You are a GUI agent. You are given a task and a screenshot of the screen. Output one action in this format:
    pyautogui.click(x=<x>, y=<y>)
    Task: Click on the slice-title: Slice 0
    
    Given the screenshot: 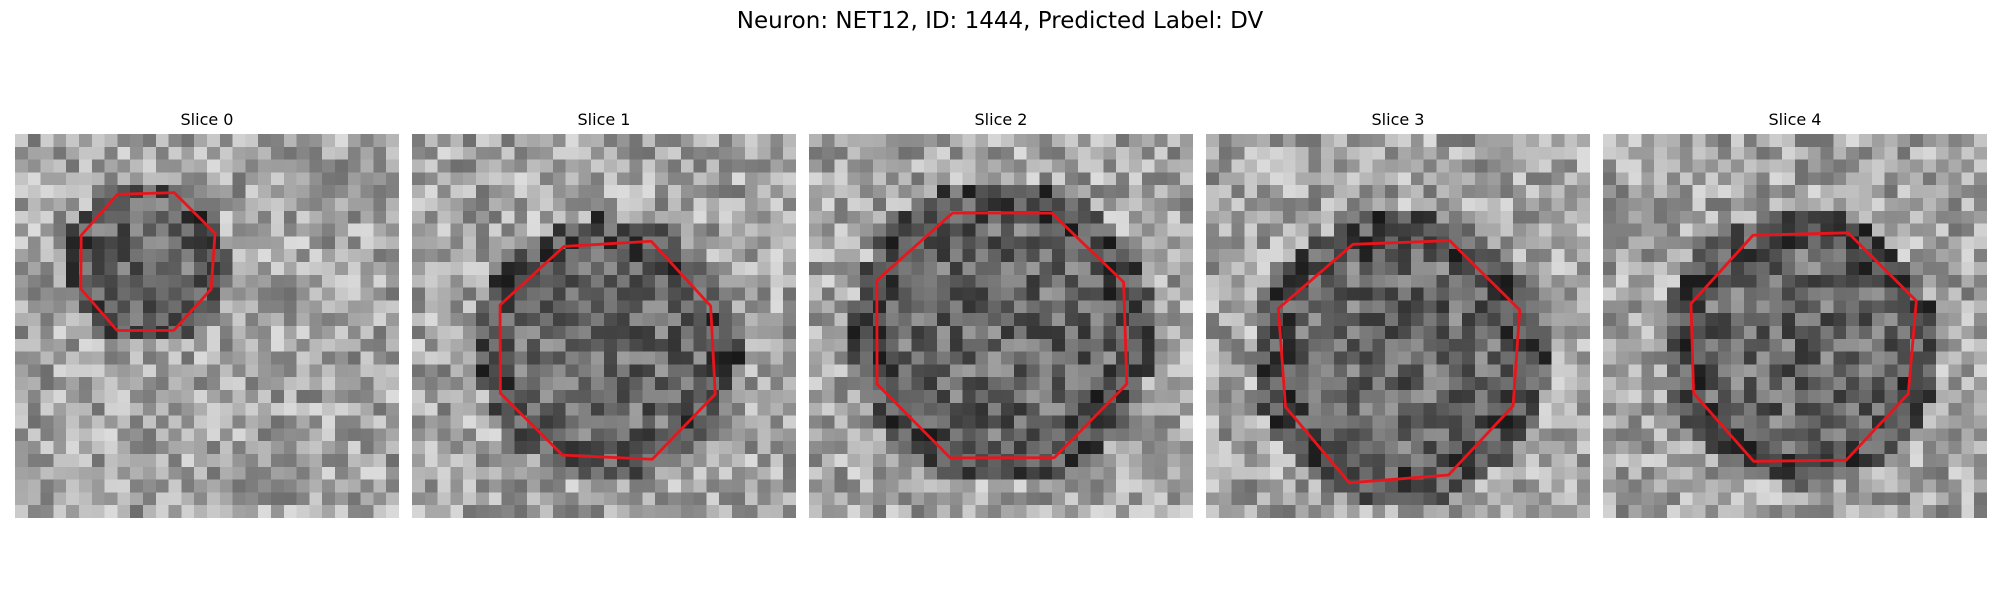 What is the action you would take?
    pyautogui.click(x=207, y=120)
    